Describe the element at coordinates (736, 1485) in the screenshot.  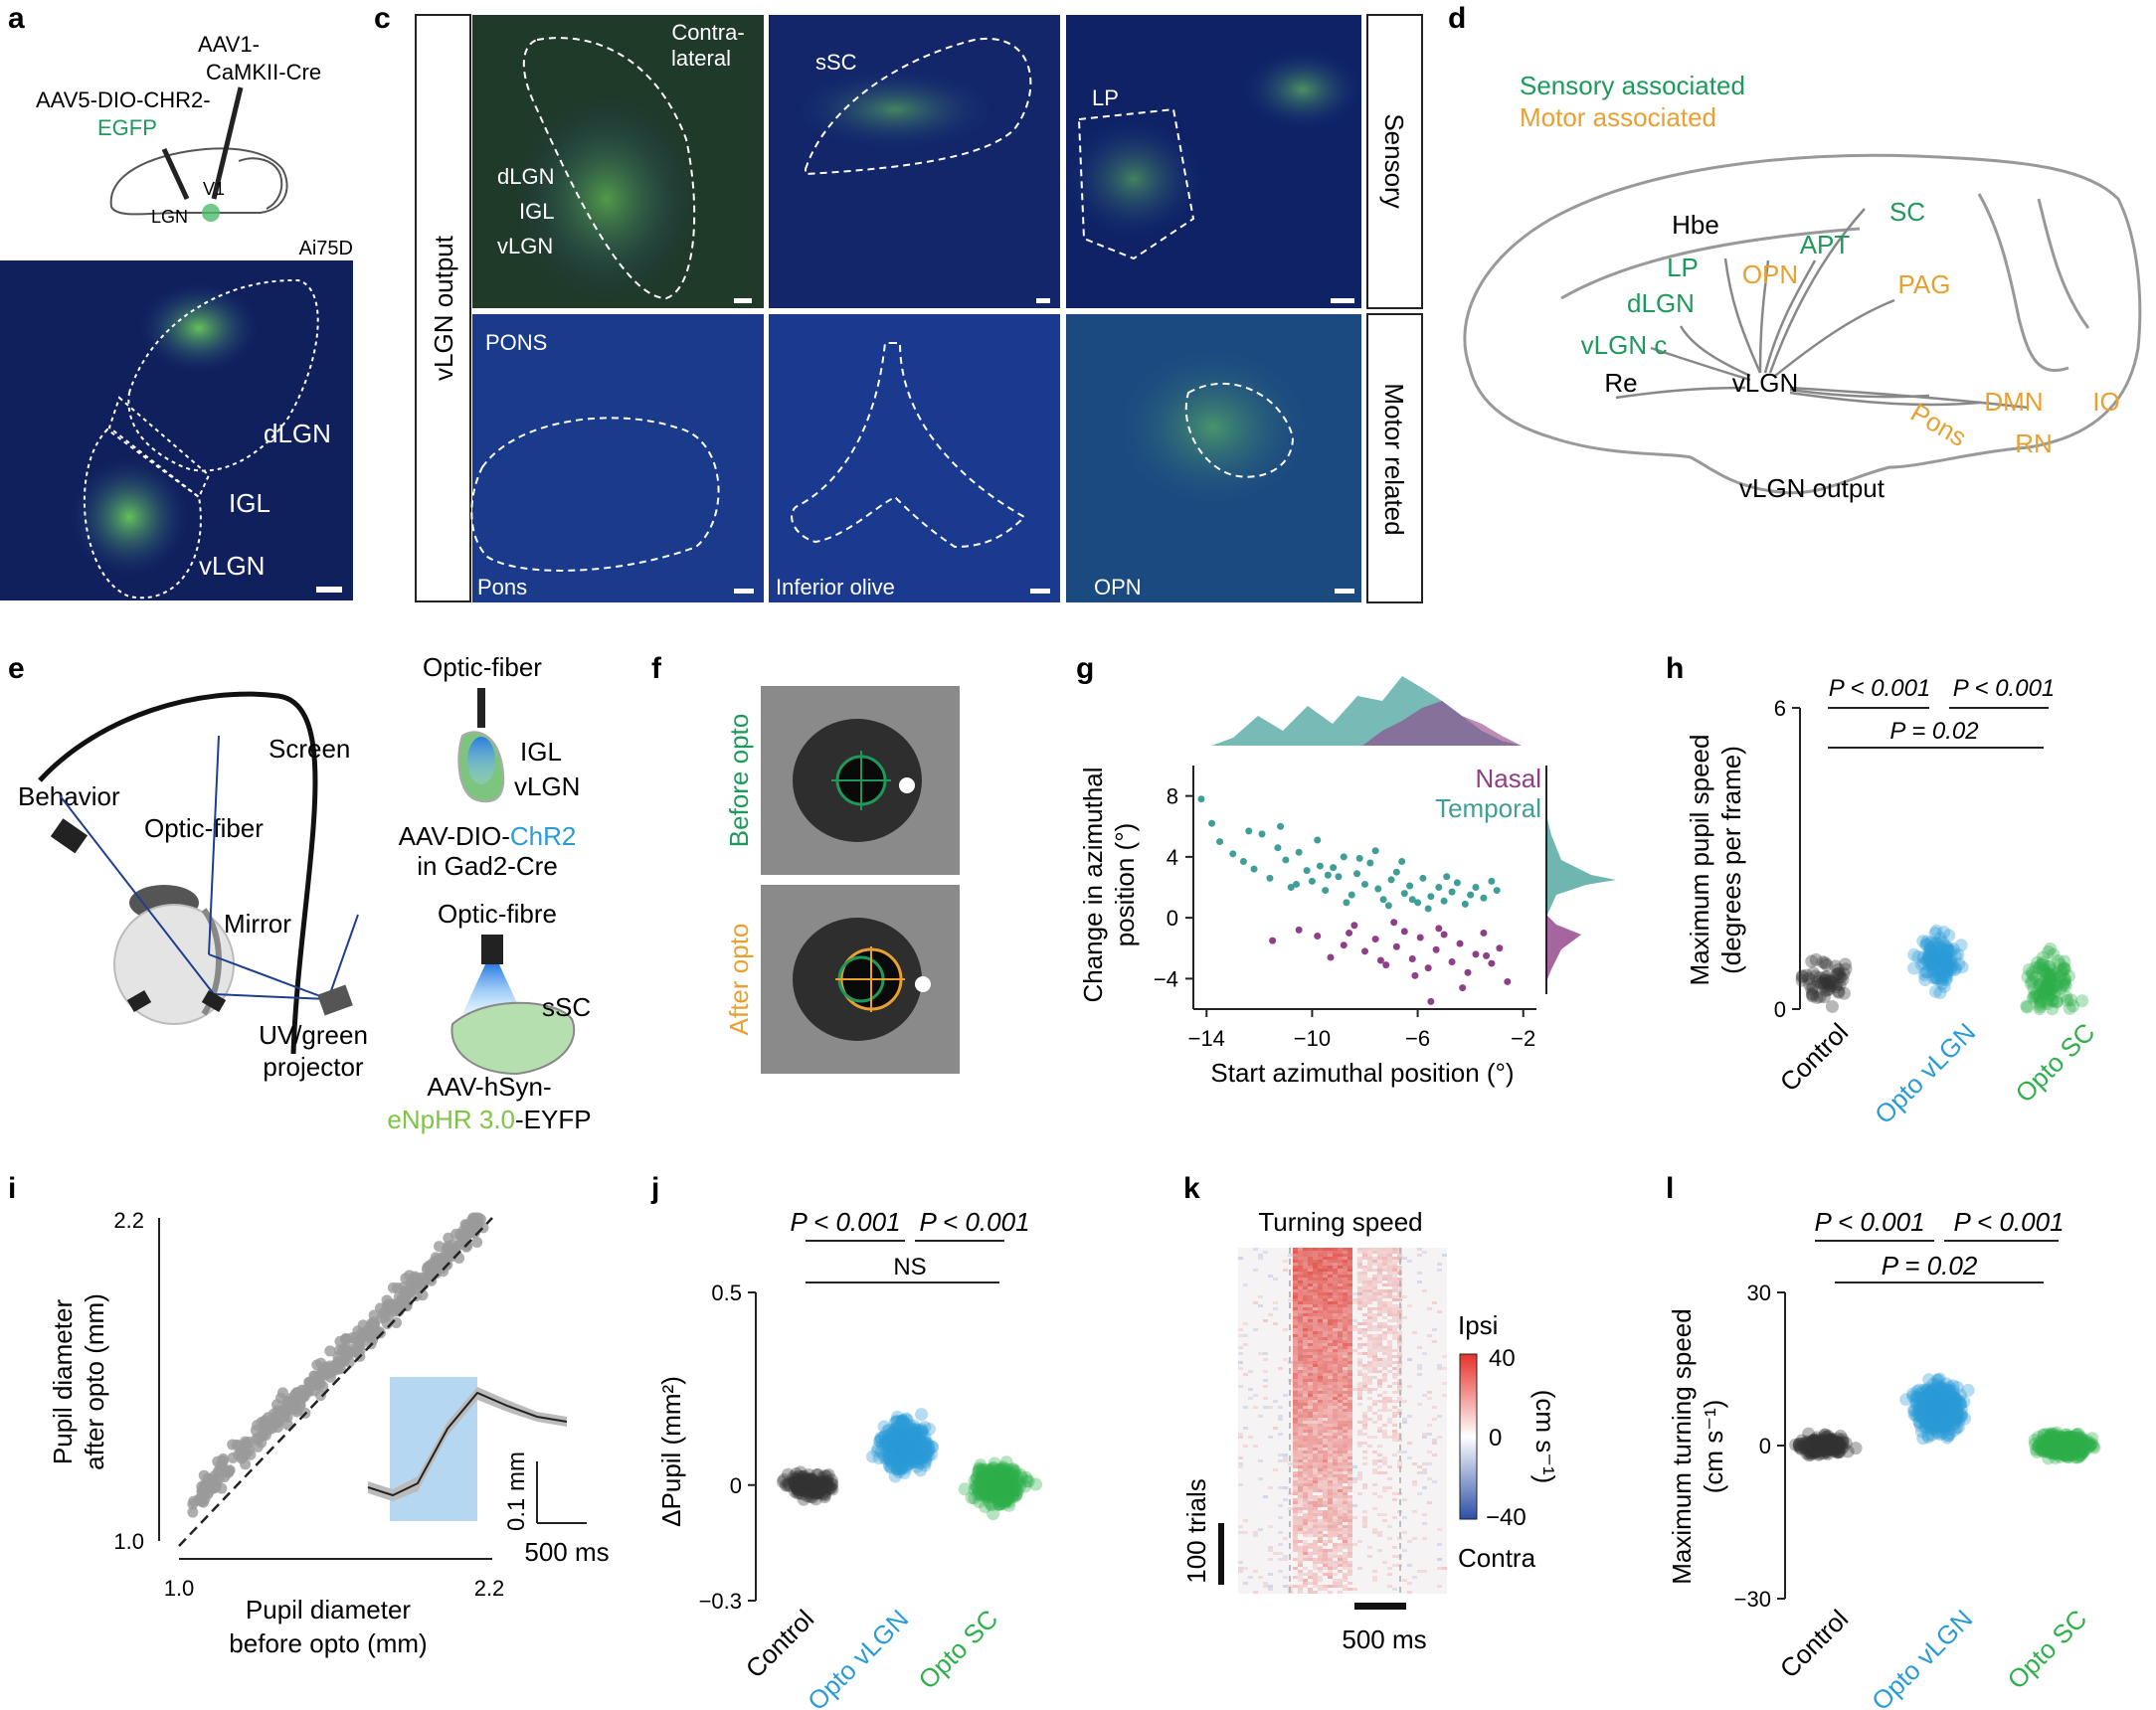
I see `ytick-label: 0` at that location.